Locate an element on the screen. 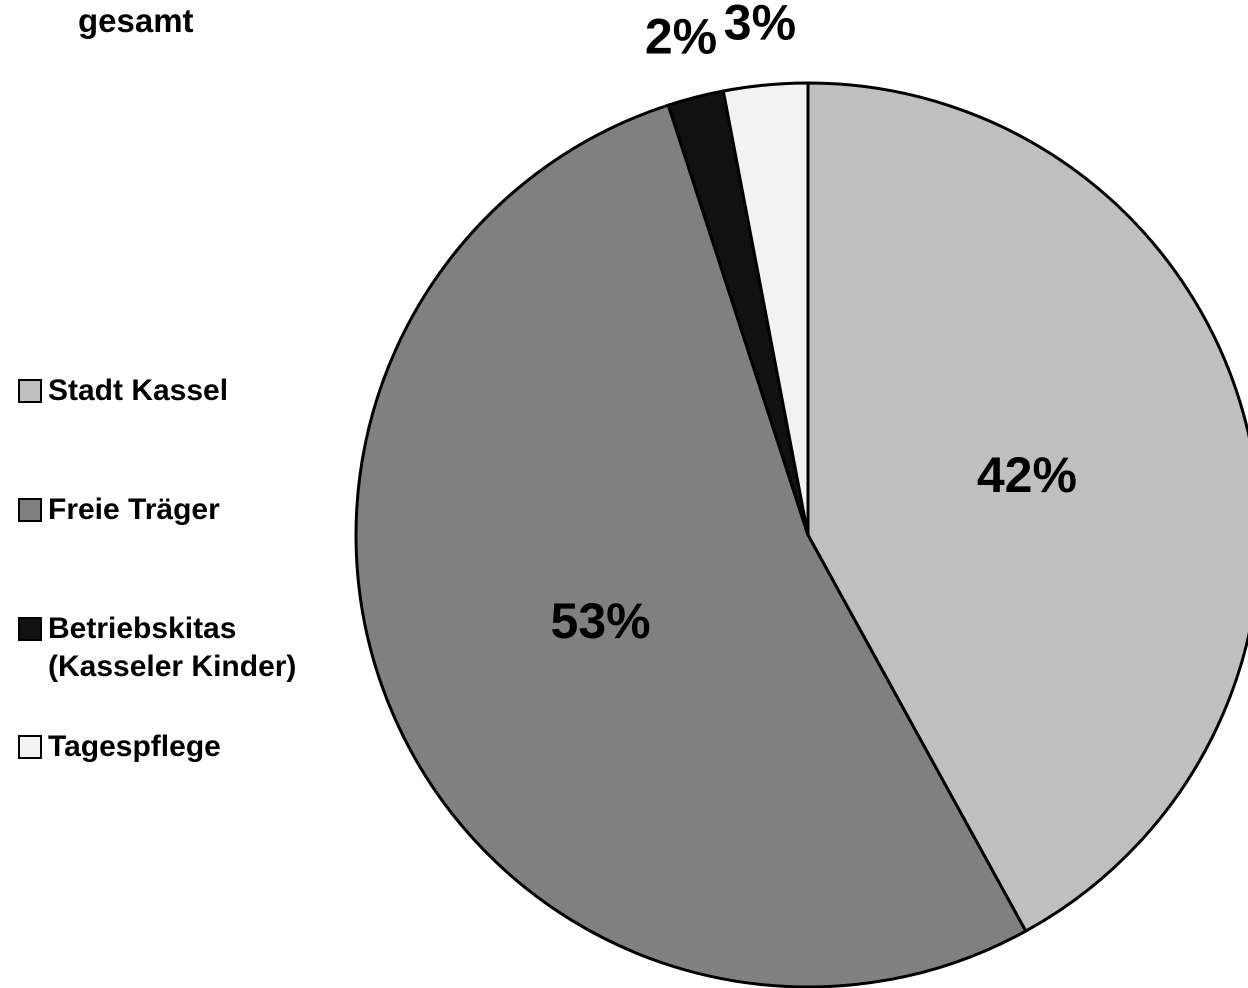 The image size is (1248, 988). legend-item: Tagespflege is located at coordinates (119, 747).